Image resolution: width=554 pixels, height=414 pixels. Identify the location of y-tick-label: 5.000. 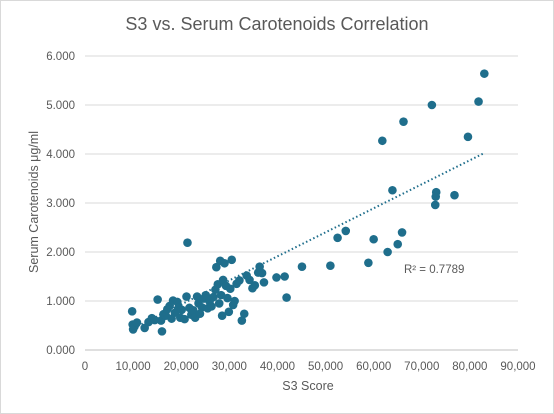
(60, 106).